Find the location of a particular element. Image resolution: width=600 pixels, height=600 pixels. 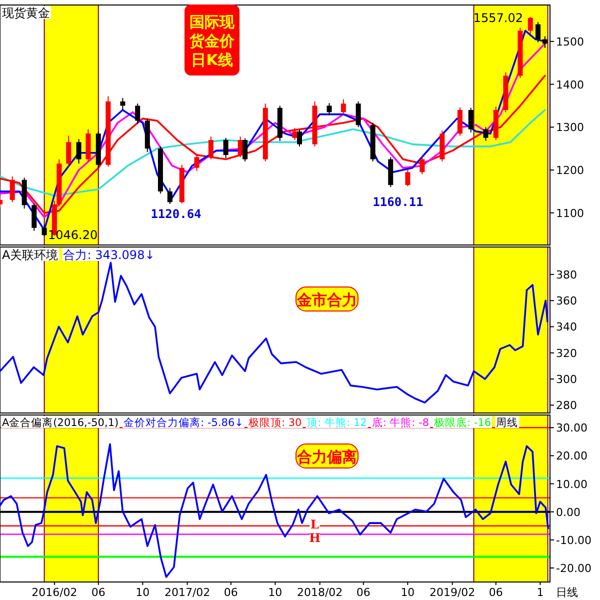

y-tick-label: -20.00 is located at coordinates (574, 568).